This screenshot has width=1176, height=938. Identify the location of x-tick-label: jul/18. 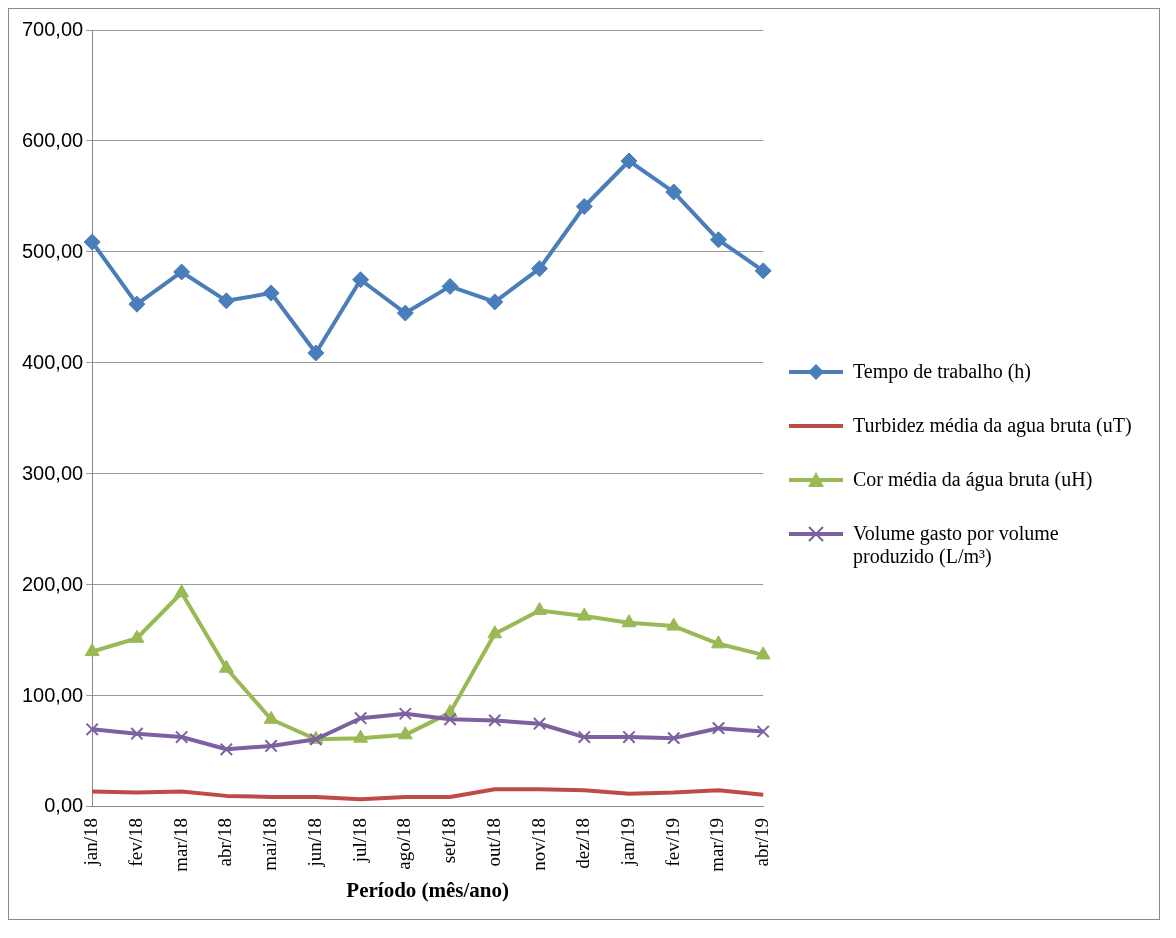
(359, 840).